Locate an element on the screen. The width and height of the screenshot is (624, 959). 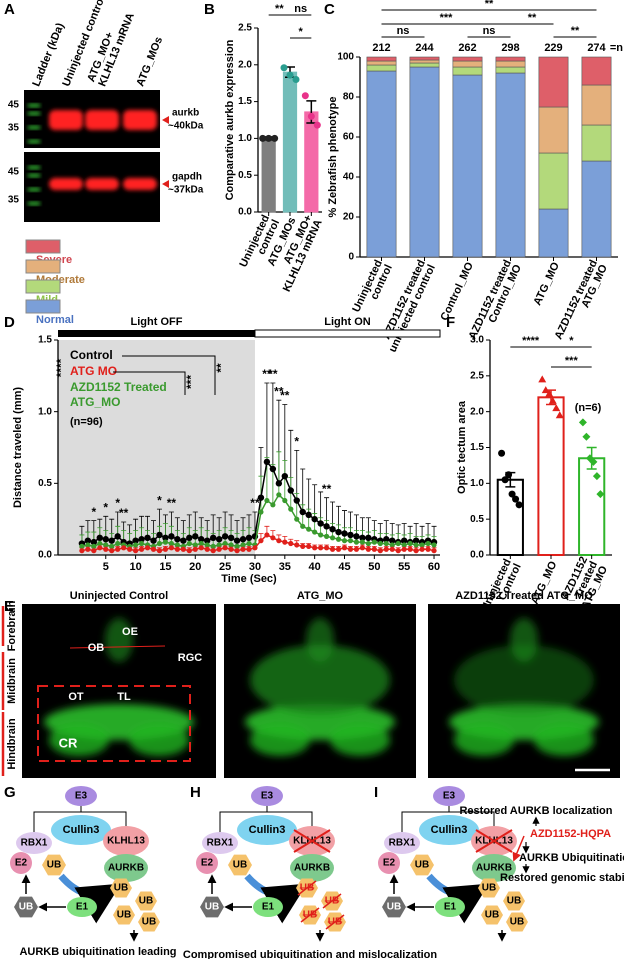
image-title: AZD1152 Treated ATG_MO is located at coordinates (524, 596).